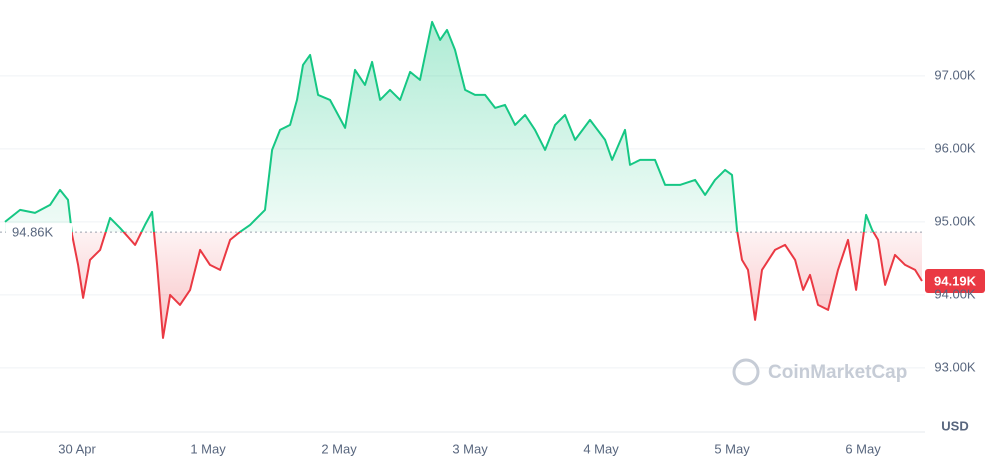  I want to click on y-tick-label: 93.00K, so click(955, 366).